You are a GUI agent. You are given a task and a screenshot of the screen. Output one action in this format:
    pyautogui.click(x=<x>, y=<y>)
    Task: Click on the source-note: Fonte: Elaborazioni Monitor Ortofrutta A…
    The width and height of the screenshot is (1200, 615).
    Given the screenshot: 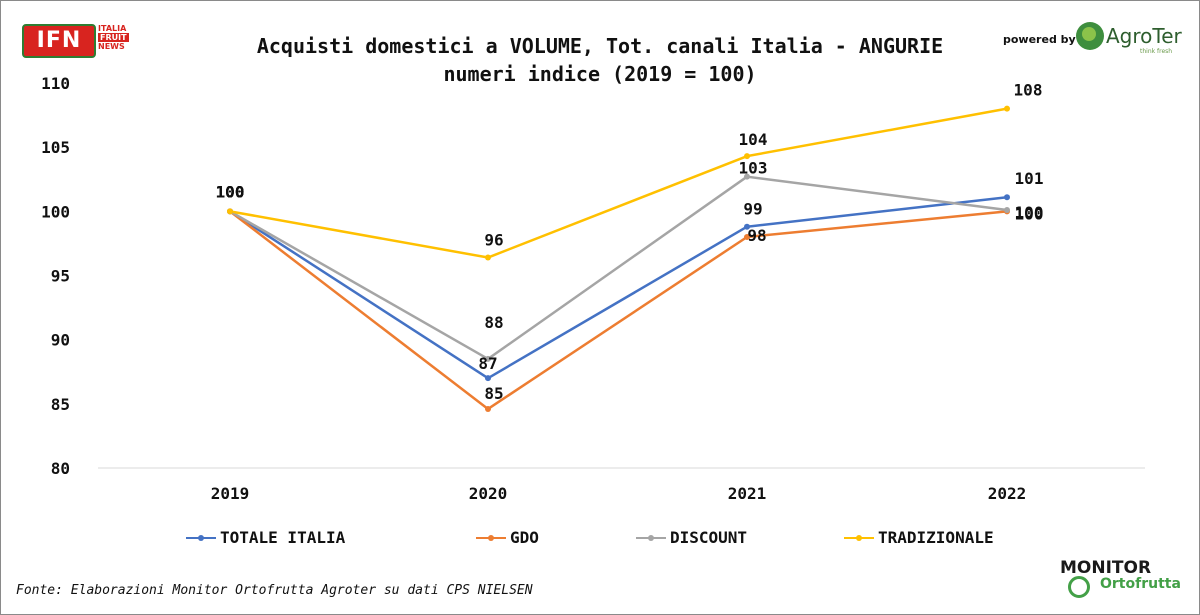 What is the action you would take?
    pyautogui.click(x=274, y=590)
    